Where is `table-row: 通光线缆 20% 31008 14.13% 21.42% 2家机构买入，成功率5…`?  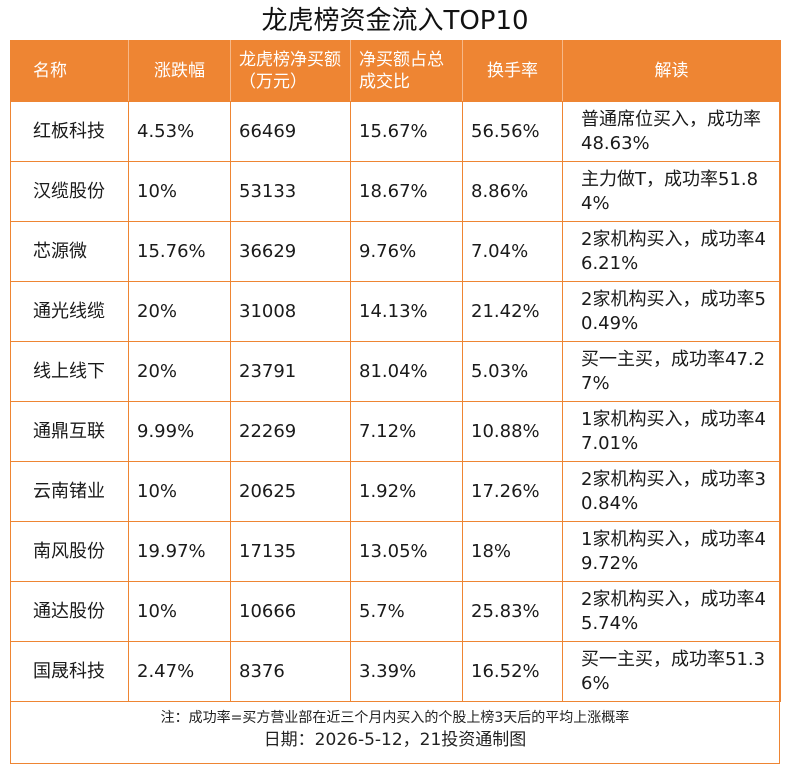 table-row: 通光线缆 20% 31008 14.13% 21.42% 2家机构买入，成功率5… is located at coordinates (395, 311).